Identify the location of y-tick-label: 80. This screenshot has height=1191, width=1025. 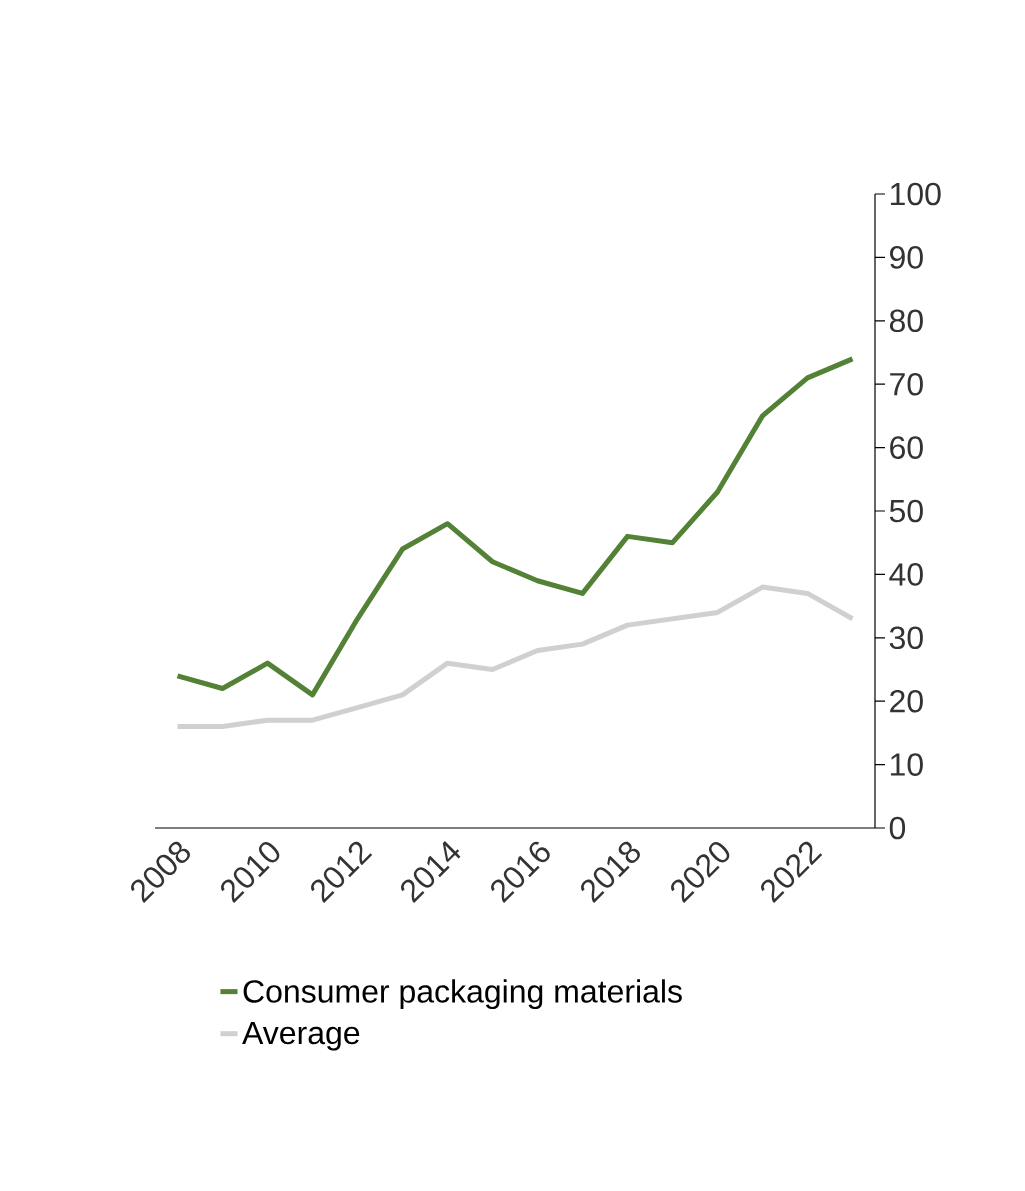
(906, 321).